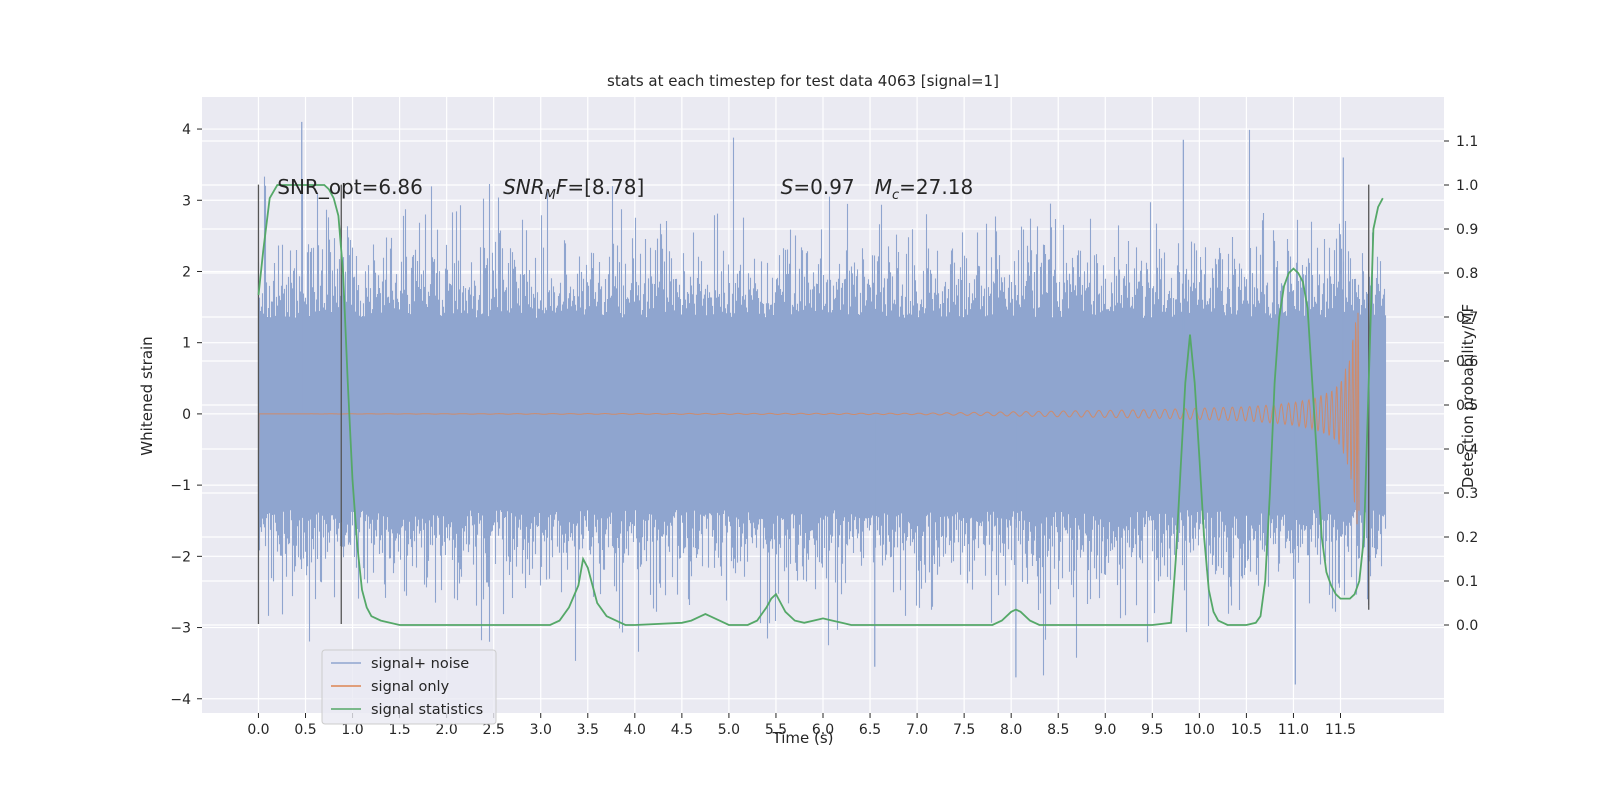 Image resolution: width=1600 pixels, height=800 pixels. I want to click on x-tick-label: 10.5, so click(1246, 730).